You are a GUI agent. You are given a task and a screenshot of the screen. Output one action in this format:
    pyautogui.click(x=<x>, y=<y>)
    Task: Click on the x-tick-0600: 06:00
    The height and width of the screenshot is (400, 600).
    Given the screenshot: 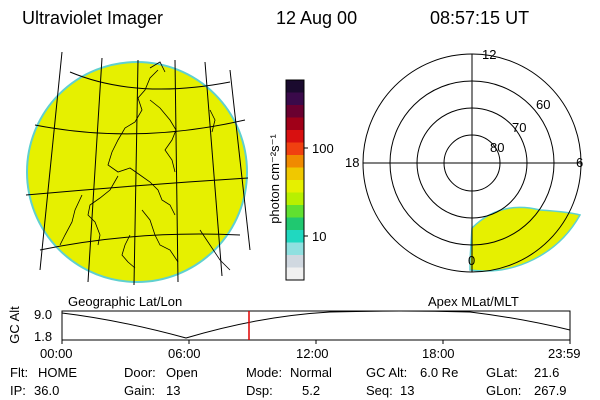 What is the action you would take?
    pyautogui.click(x=184, y=353)
    